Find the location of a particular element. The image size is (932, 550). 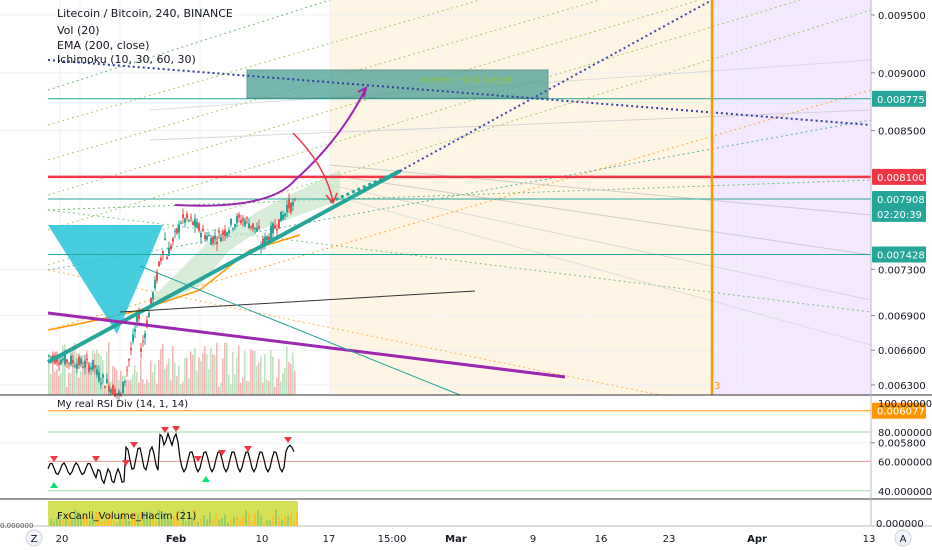

price-badge-label: 02:20:39 is located at coordinates (899, 215).